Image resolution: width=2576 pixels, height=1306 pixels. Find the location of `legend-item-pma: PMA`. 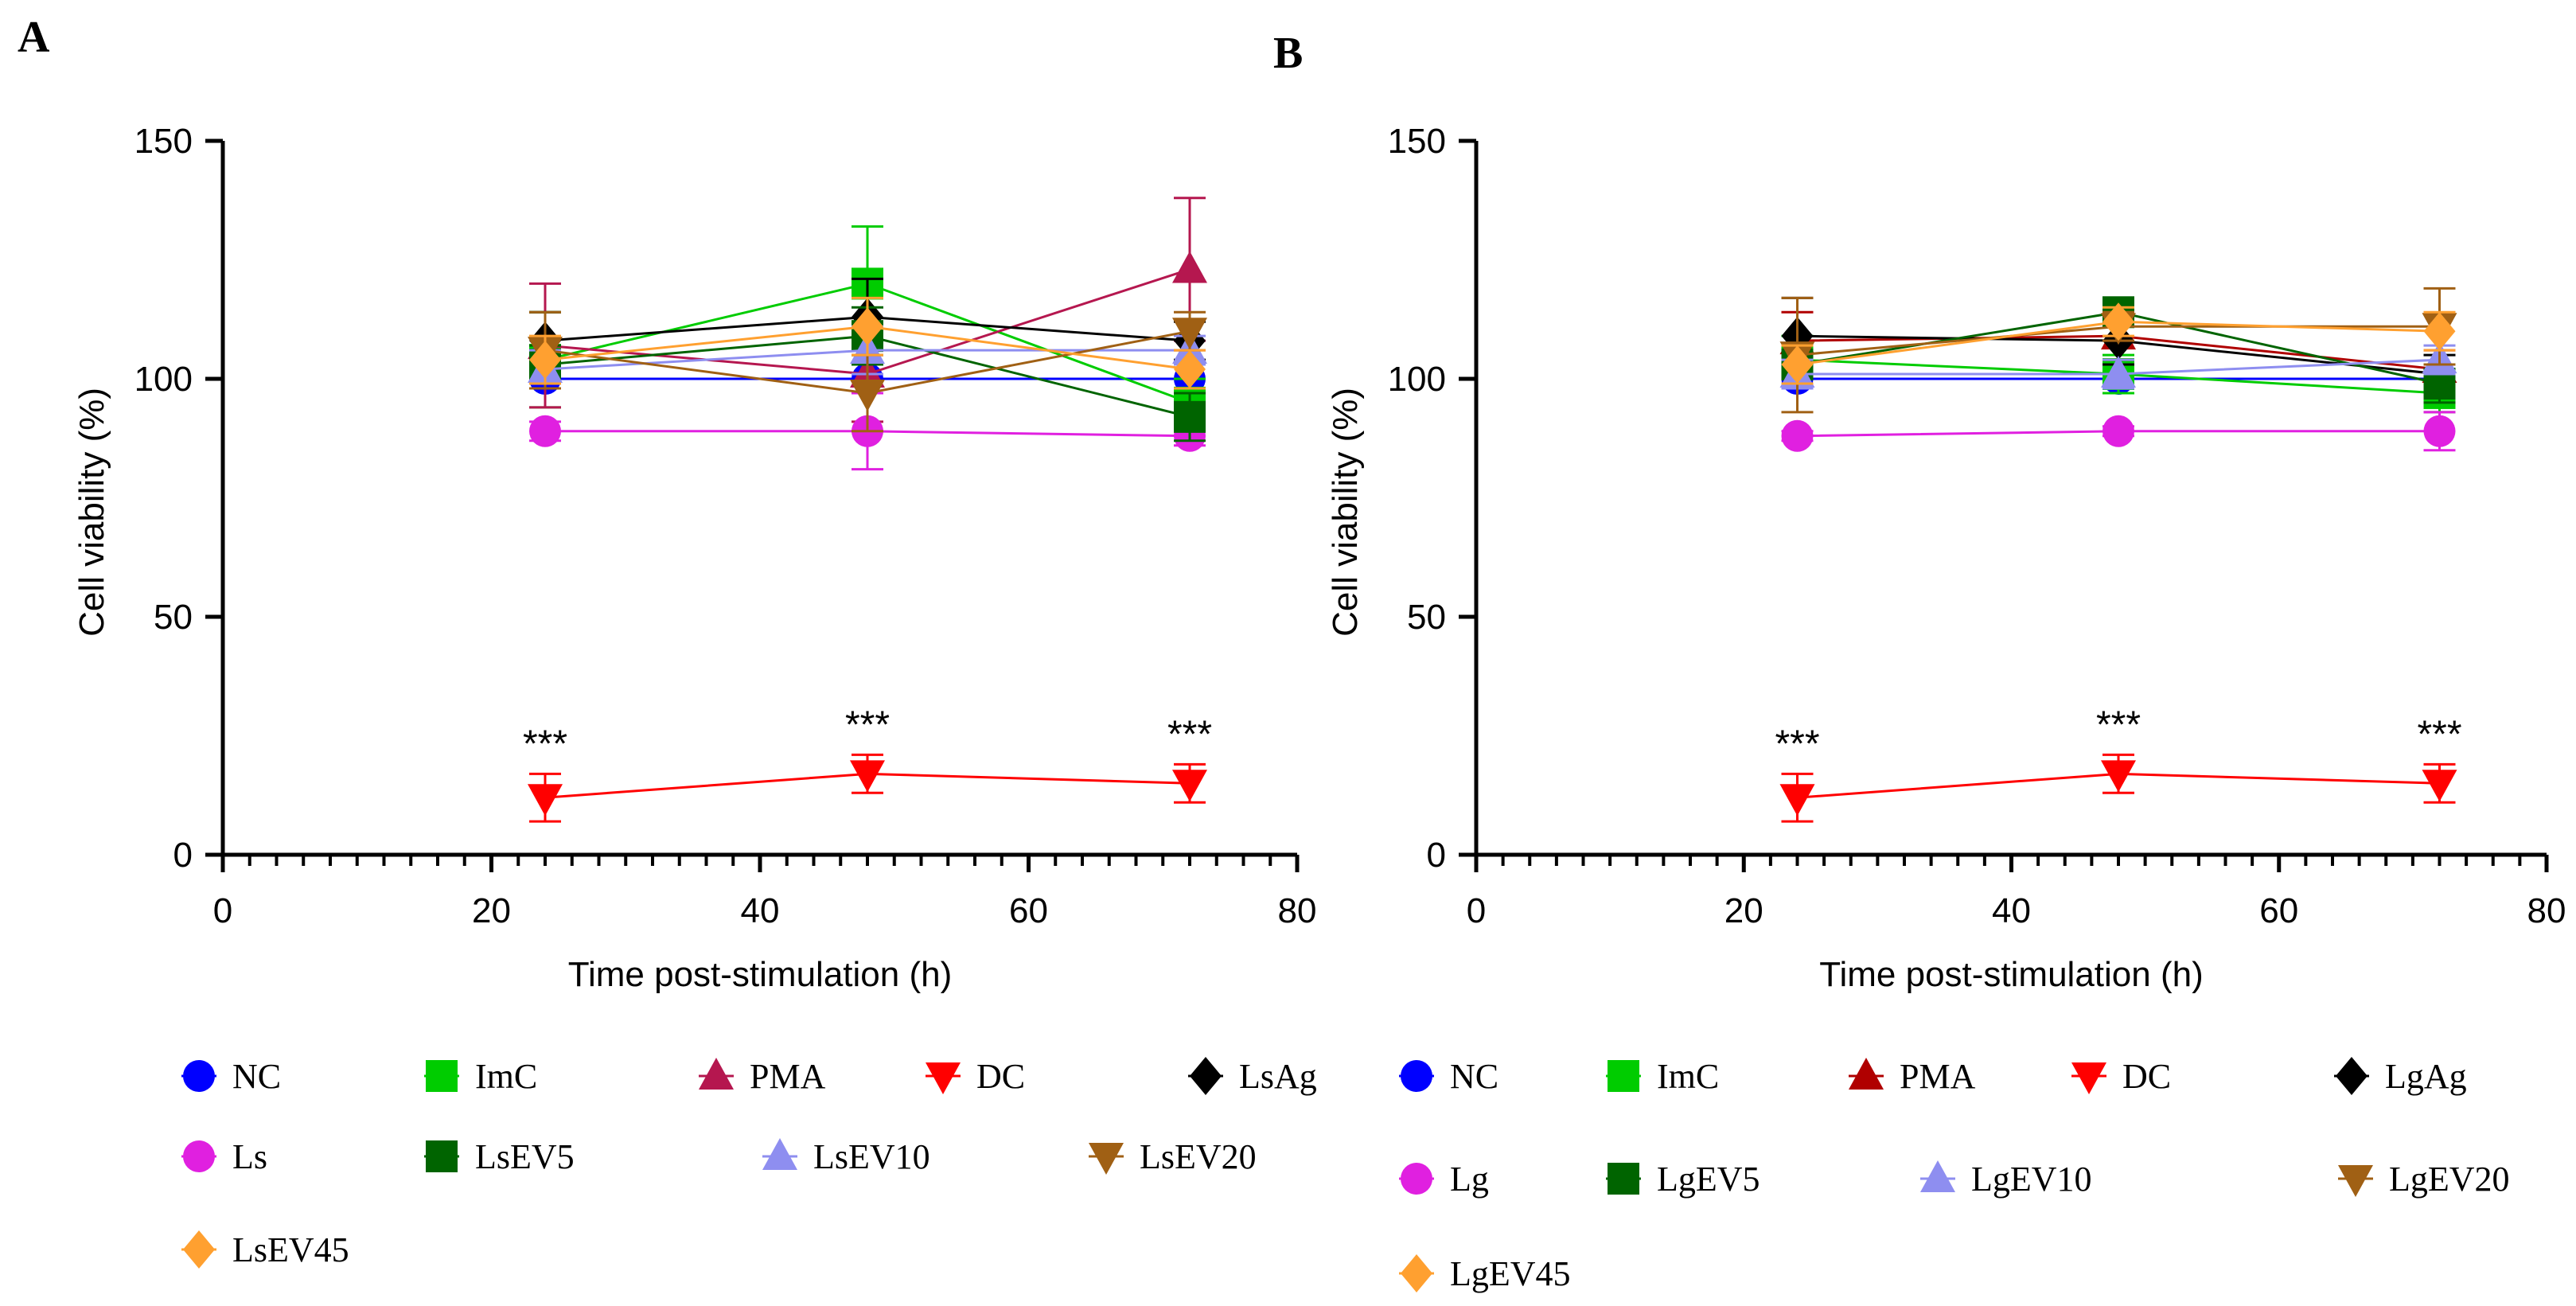

legend-item-pma: PMA is located at coordinates (762, 1076).